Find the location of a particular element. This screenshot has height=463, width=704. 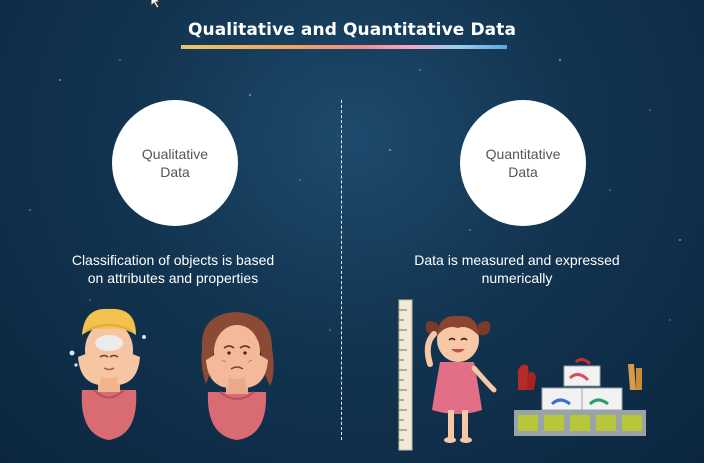

qualitative-data-circle: Qualitative Data is located at coordinates (175, 163).